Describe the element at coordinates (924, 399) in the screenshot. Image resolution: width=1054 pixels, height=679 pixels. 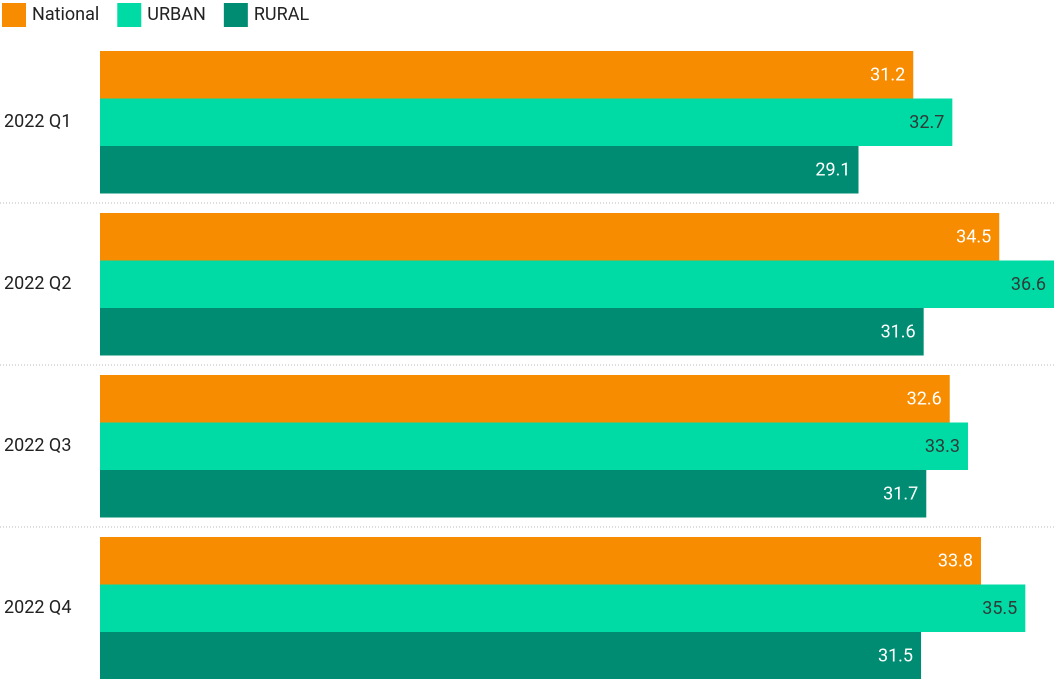
I see `value-label: 32.6` at that location.